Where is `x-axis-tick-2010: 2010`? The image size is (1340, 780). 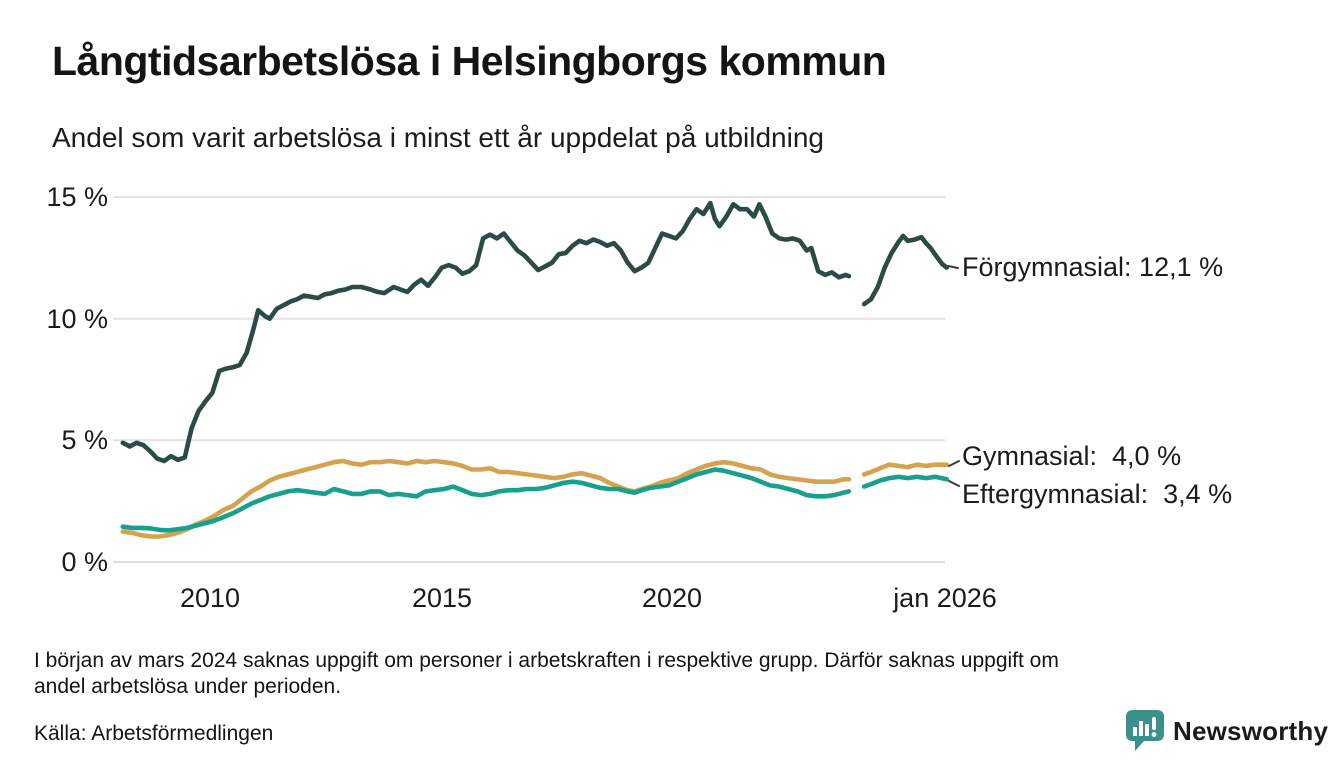 x-axis-tick-2010: 2010 is located at coordinates (210, 598).